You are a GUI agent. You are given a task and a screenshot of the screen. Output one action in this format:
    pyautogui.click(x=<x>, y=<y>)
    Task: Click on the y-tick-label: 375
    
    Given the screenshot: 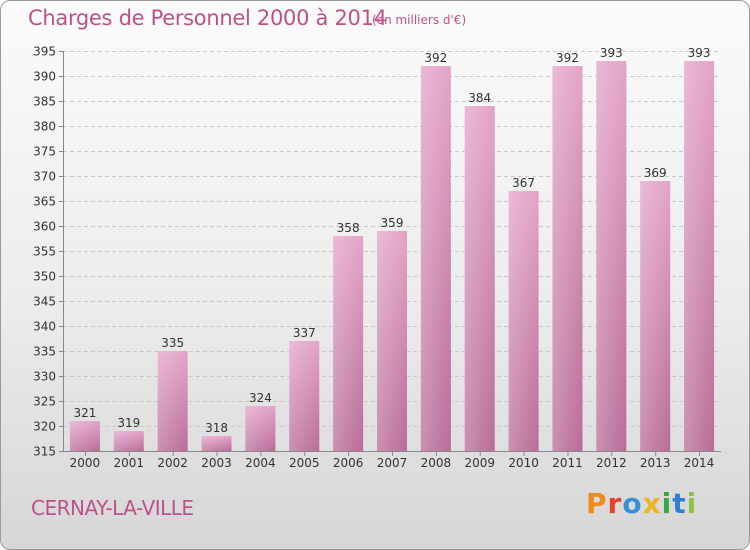 What is the action you would take?
    pyautogui.click(x=44, y=152)
    